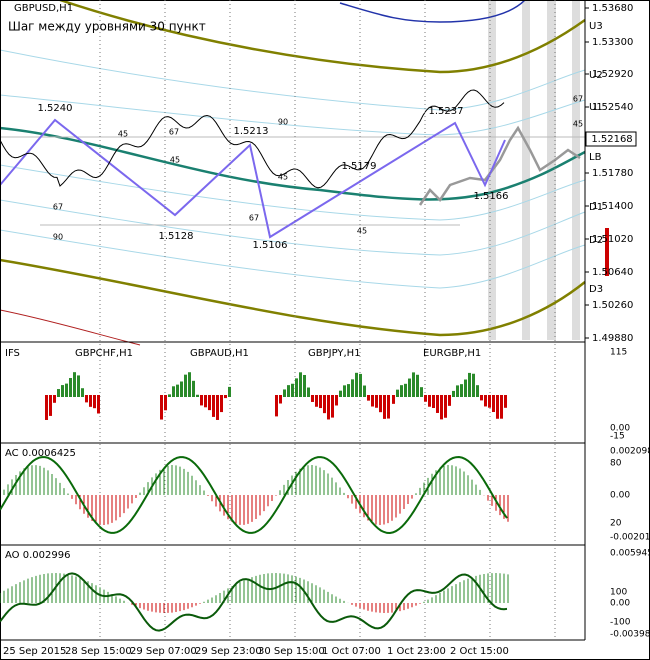 This screenshot has height=660, width=650. What do you see at coordinates (616, 464) in the screenshot?
I see `axis-label: 80` at bounding box center [616, 464].